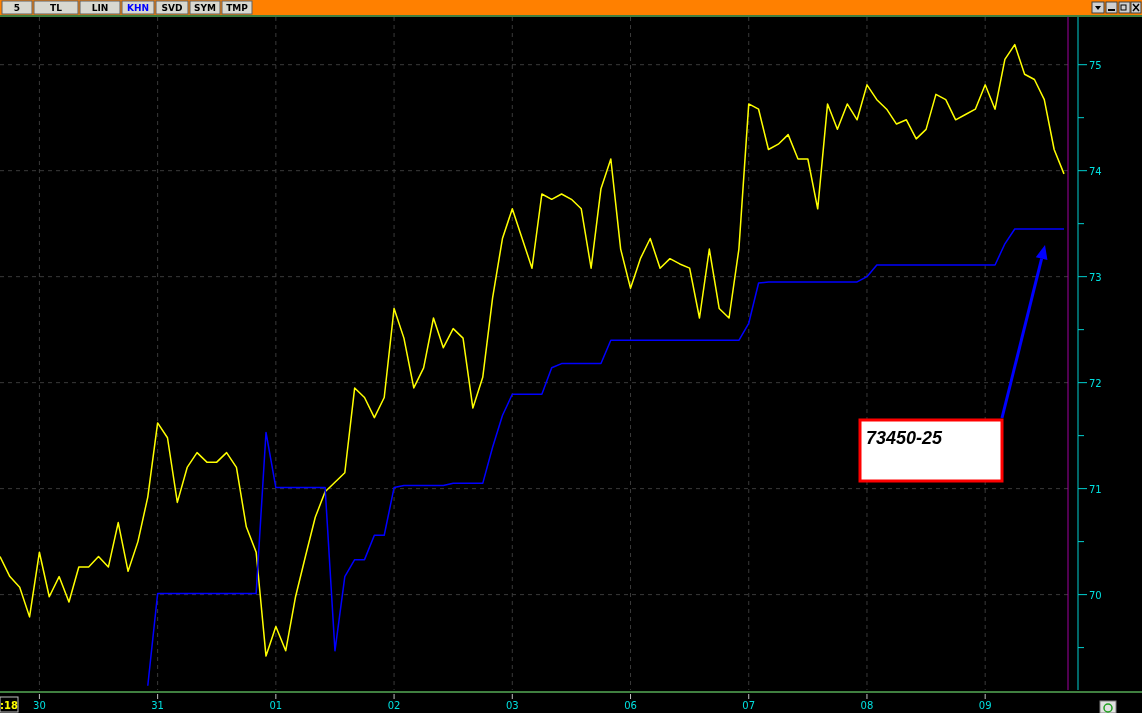  Describe the element at coordinates (17, 8) in the screenshot. I see `text: 5` at that location.